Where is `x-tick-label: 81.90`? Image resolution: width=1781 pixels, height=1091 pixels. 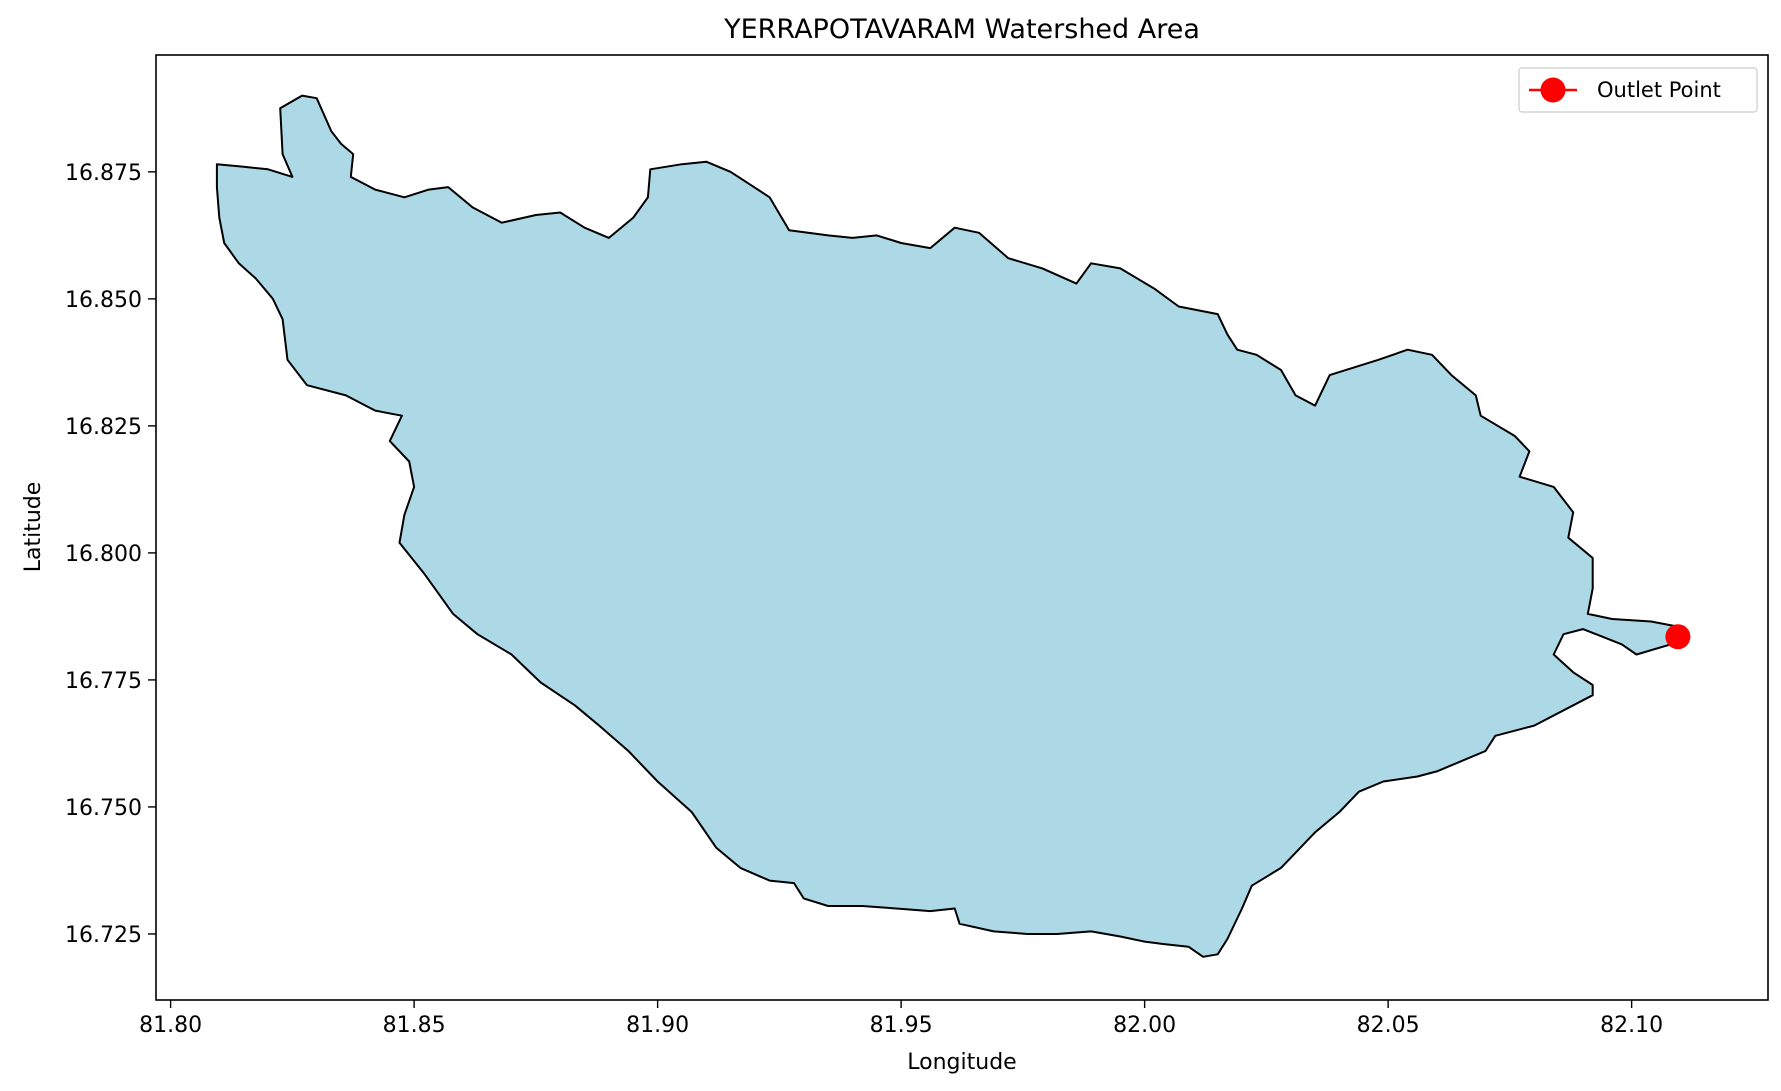 x-tick-label: 81.90 is located at coordinates (657, 1025).